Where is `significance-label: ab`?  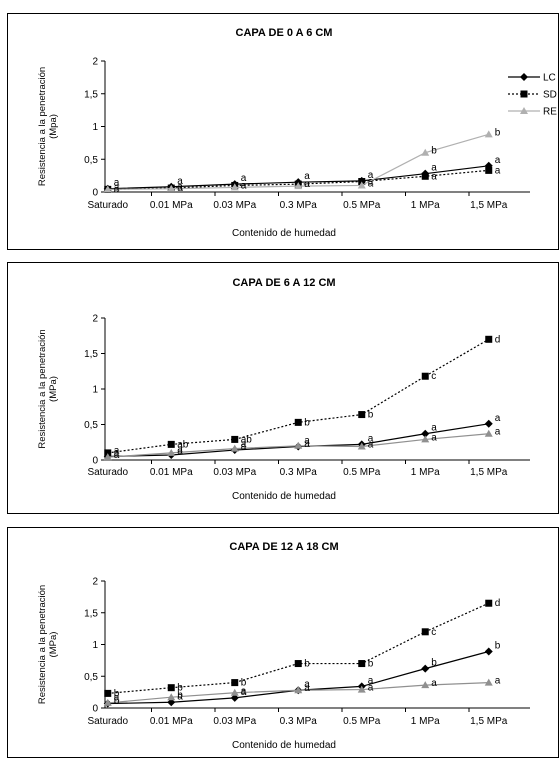
significance-label: ab is located at coordinates (247, 439).